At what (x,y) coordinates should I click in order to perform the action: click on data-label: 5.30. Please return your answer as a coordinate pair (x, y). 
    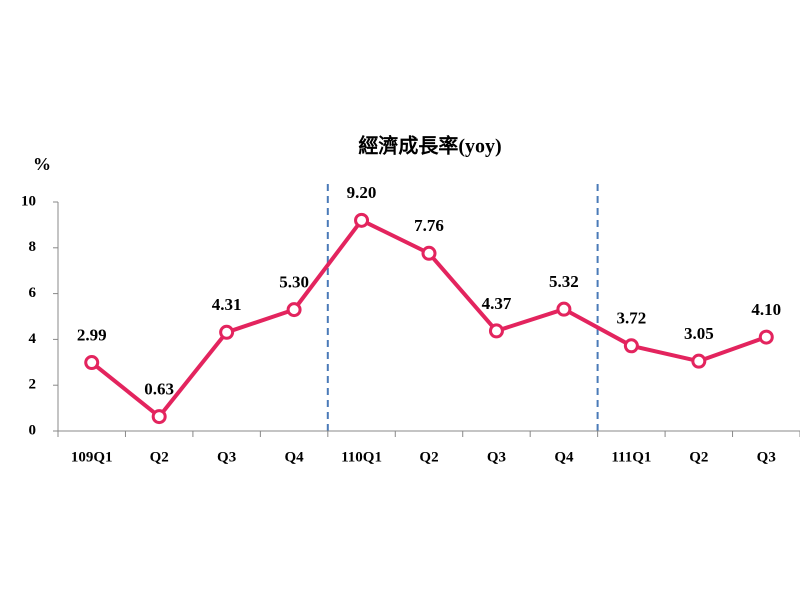
    Looking at the image, I should click on (294, 282).